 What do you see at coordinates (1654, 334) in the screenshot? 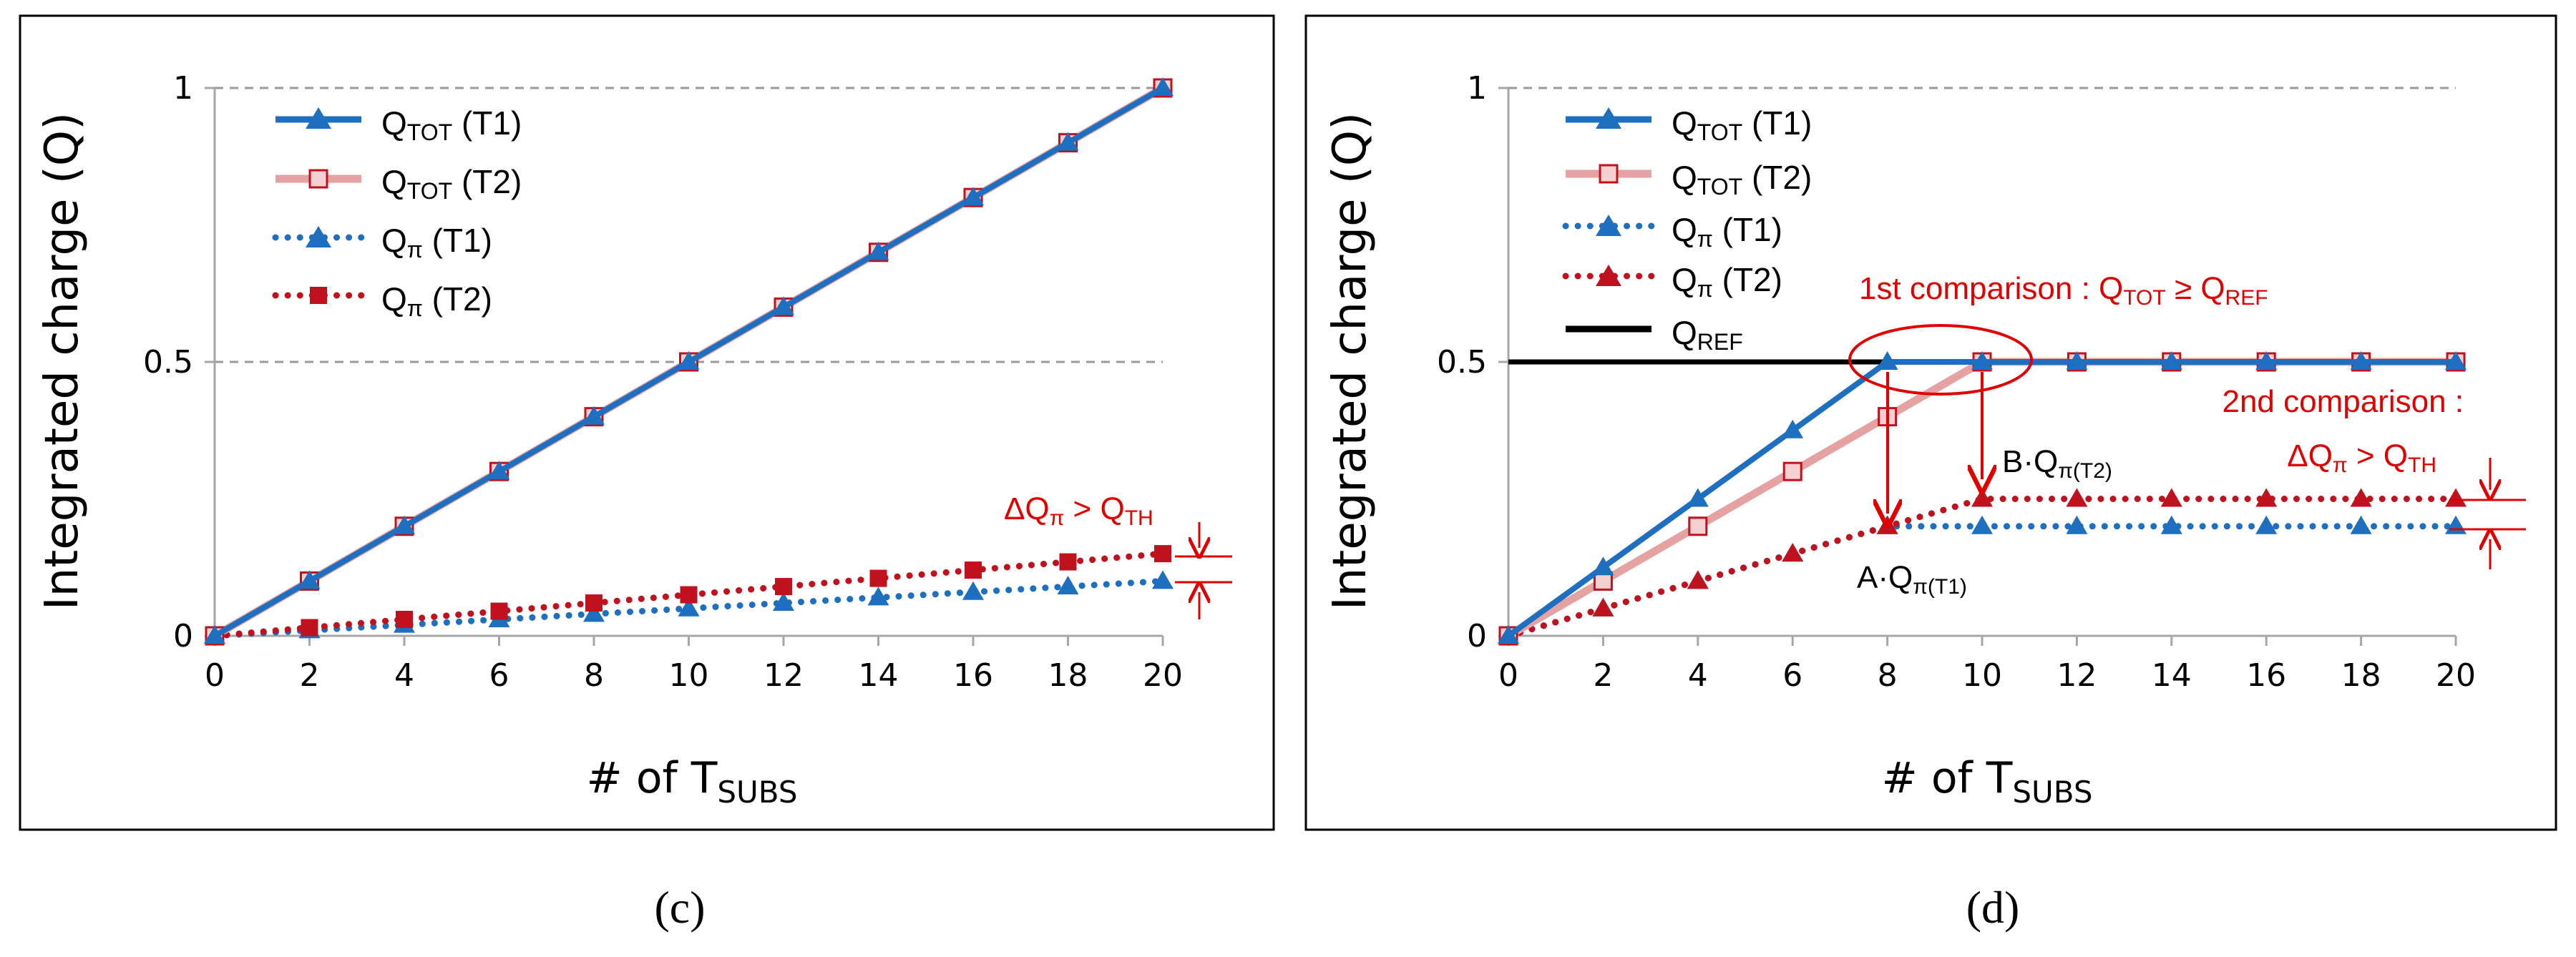
I see `legend-item-qref: QREF` at bounding box center [1654, 334].